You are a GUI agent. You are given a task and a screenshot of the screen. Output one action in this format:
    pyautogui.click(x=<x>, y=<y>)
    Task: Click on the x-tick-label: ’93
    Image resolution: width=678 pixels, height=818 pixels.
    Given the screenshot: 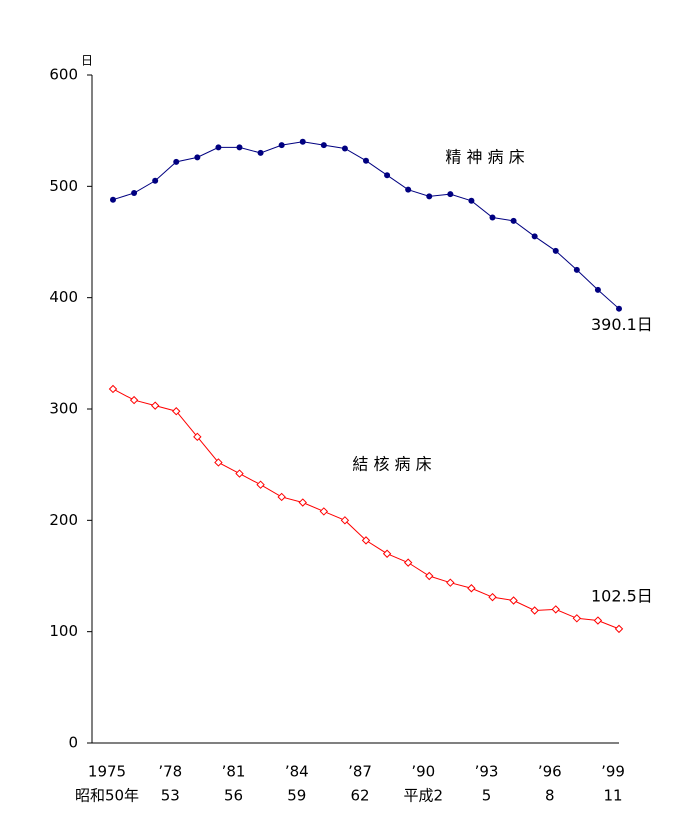 What is the action you would take?
    pyautogui.click(x=487, y=772)
    